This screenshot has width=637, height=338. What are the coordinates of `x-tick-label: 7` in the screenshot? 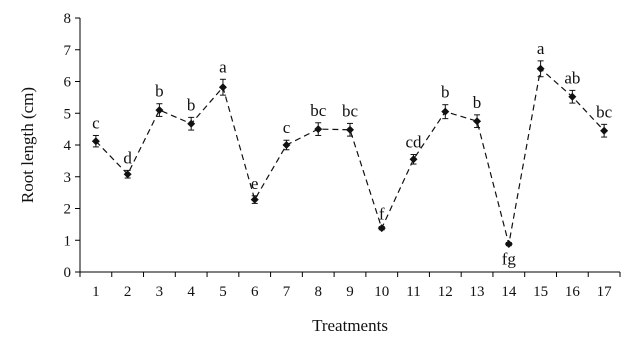 It's located at (287, 292).